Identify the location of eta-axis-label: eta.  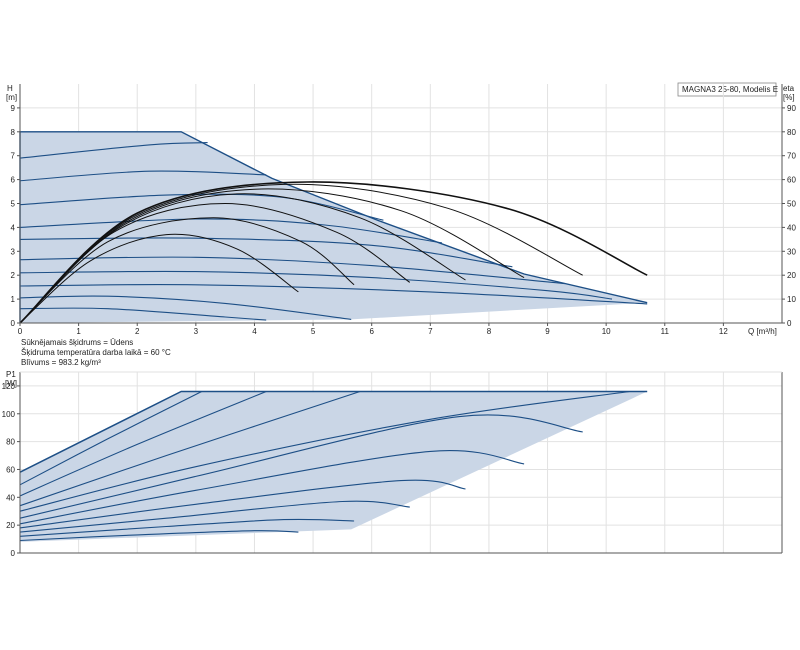
(789, 88).